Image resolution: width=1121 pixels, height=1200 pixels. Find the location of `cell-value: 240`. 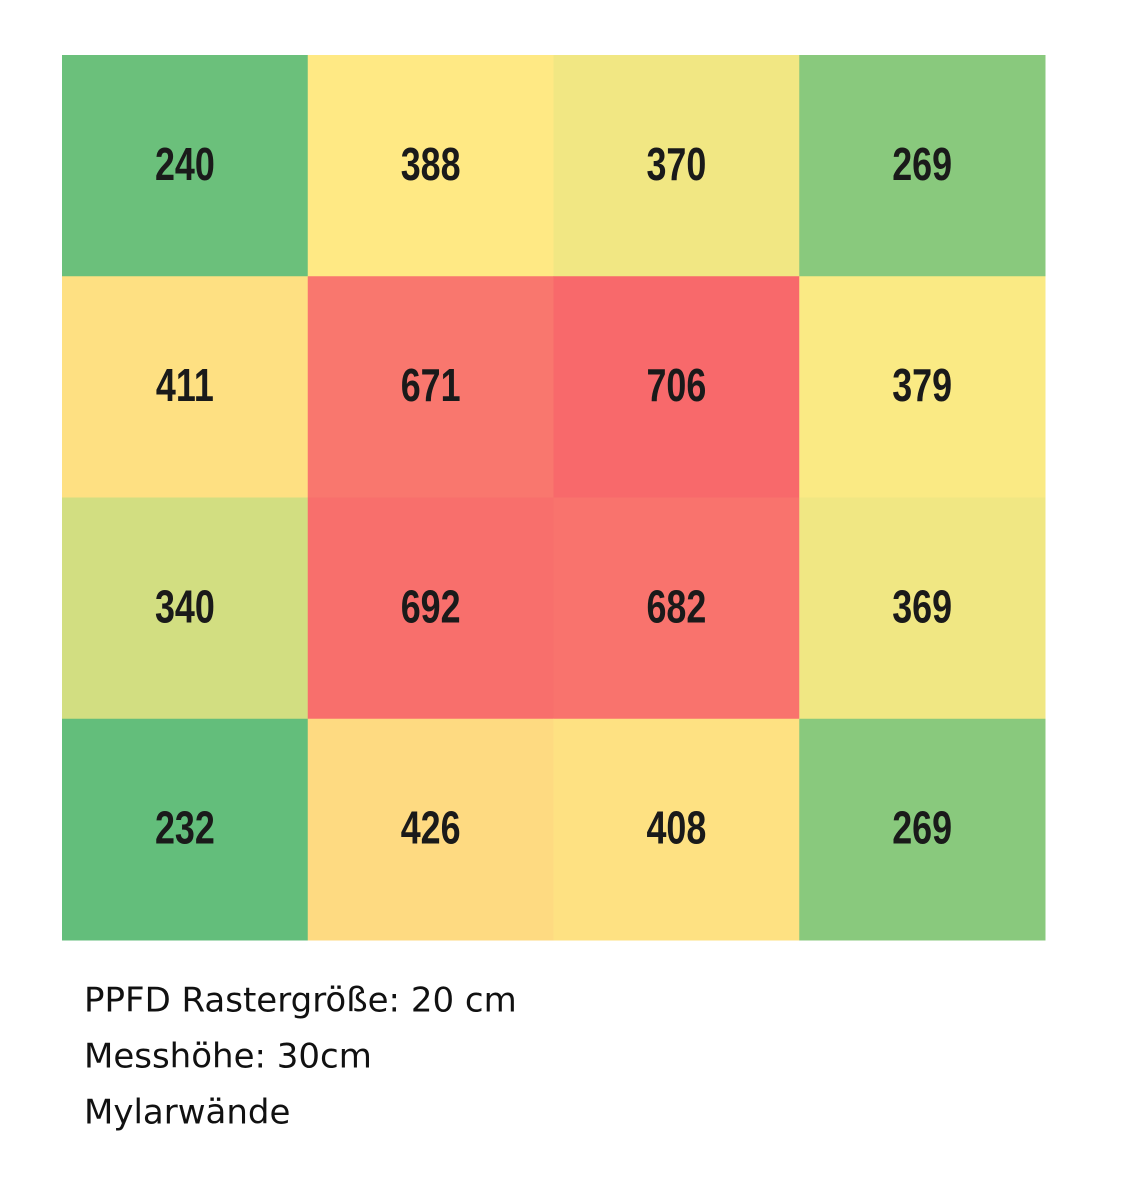

cell-value: 240 is located at coordinates (185, 164).